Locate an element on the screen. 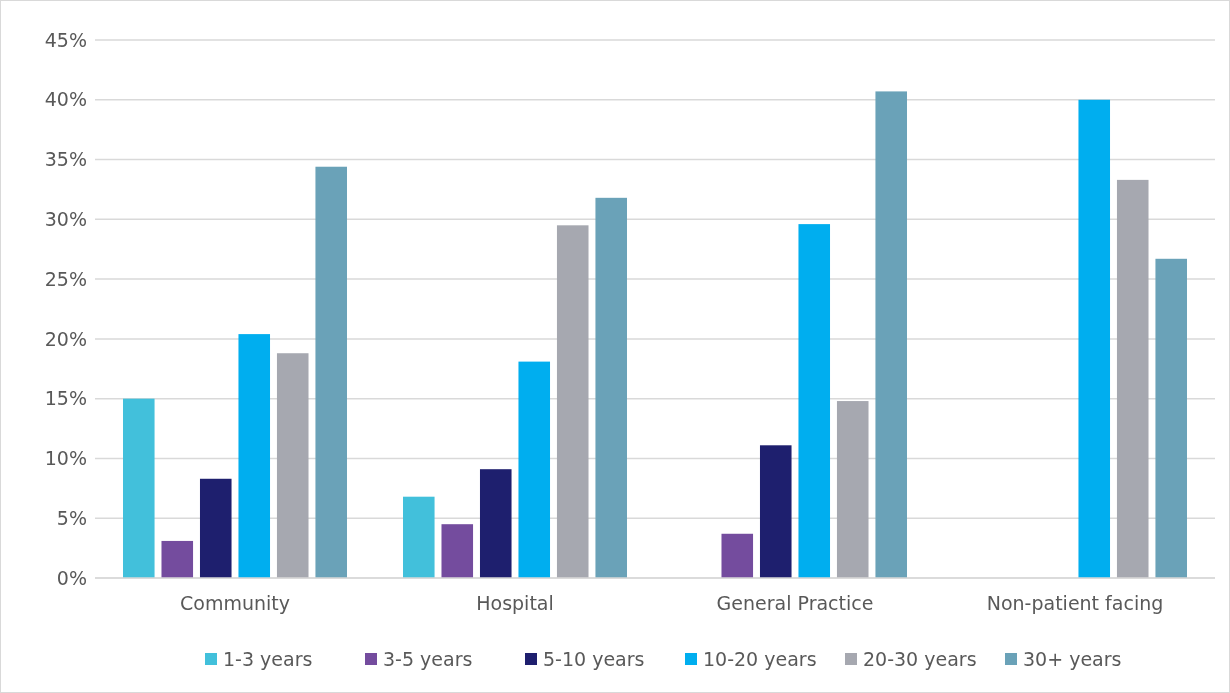  legend-label: 5-10 years is located at coordinates (594, 658).